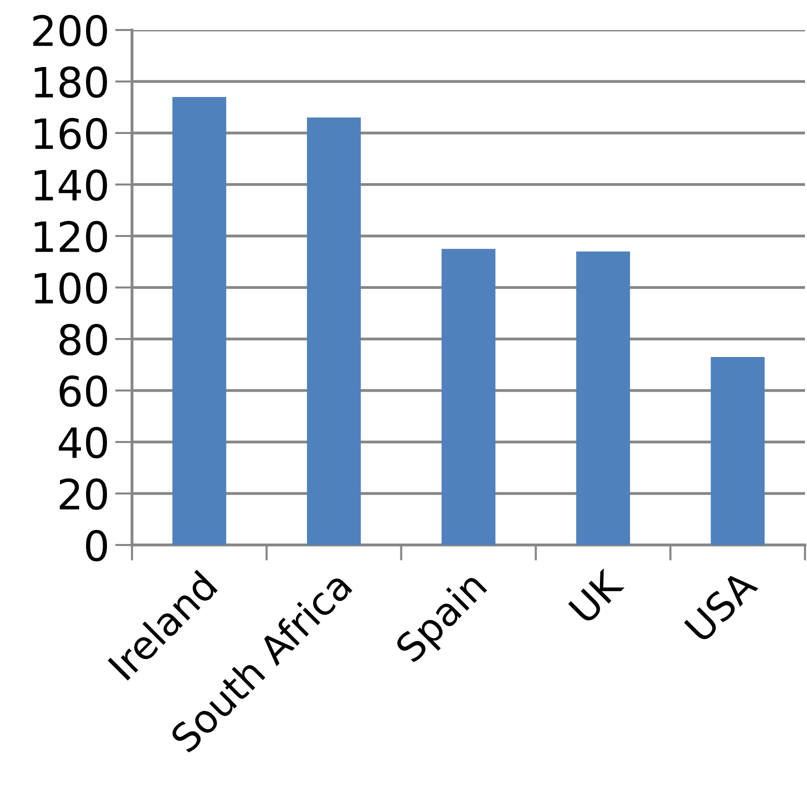 The height and width of the screenshot is (791, 807). What do you see at coordinates (71, 288) in the screenshot?
I see `y-tick-label: 100` at bounding box center [71, 288].